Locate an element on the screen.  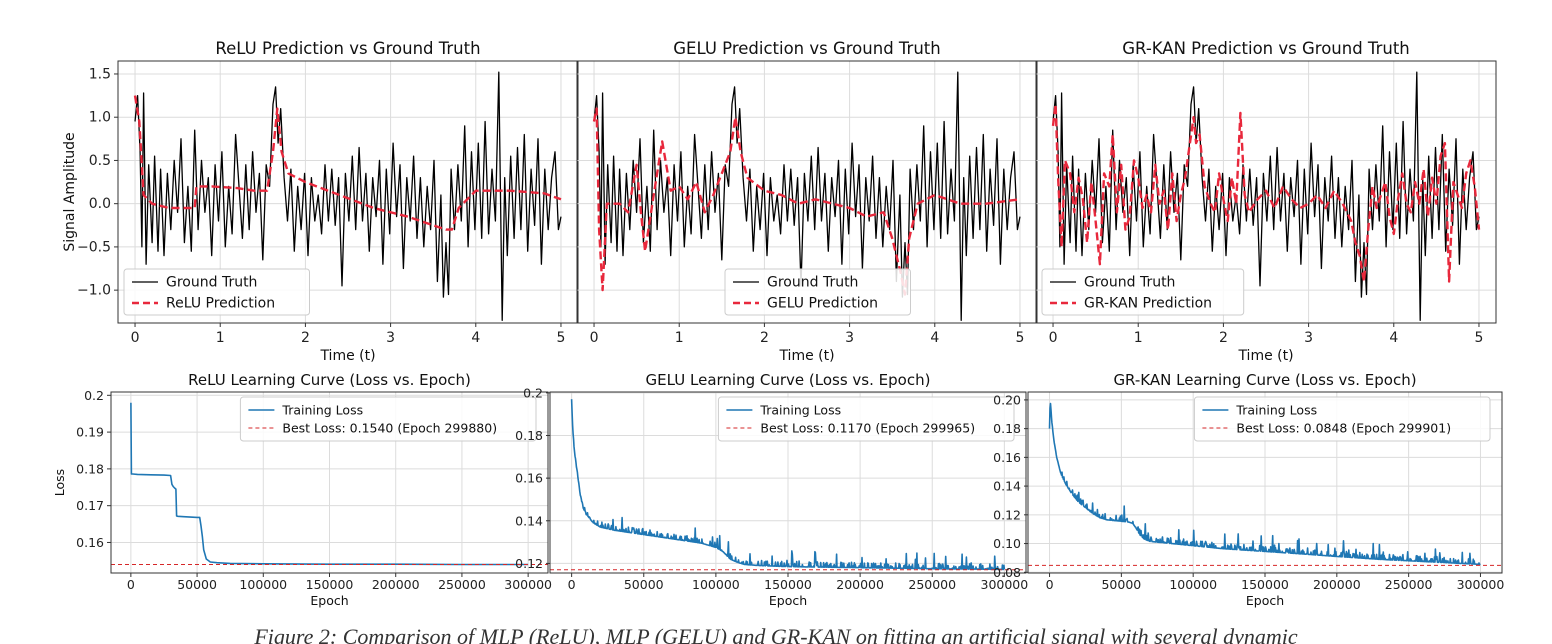
chart-title: GR-KAN Prediction vs Ground Truth is located at coordinates (1266, 48).